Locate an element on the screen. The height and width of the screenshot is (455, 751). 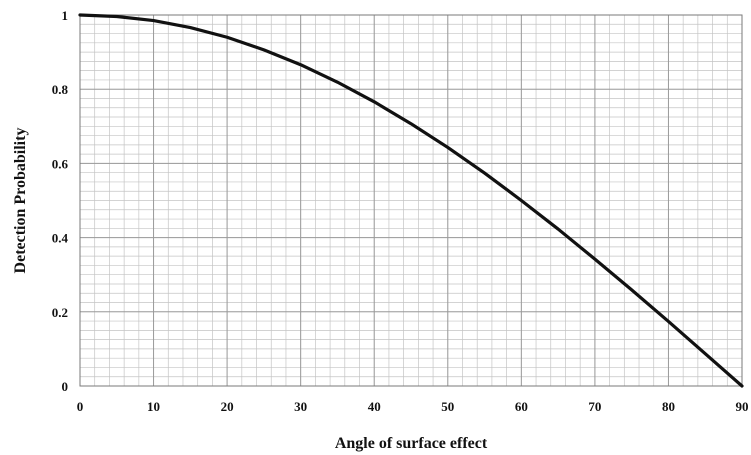
y-tick-label: 1 is located at coordinates (65, 15).